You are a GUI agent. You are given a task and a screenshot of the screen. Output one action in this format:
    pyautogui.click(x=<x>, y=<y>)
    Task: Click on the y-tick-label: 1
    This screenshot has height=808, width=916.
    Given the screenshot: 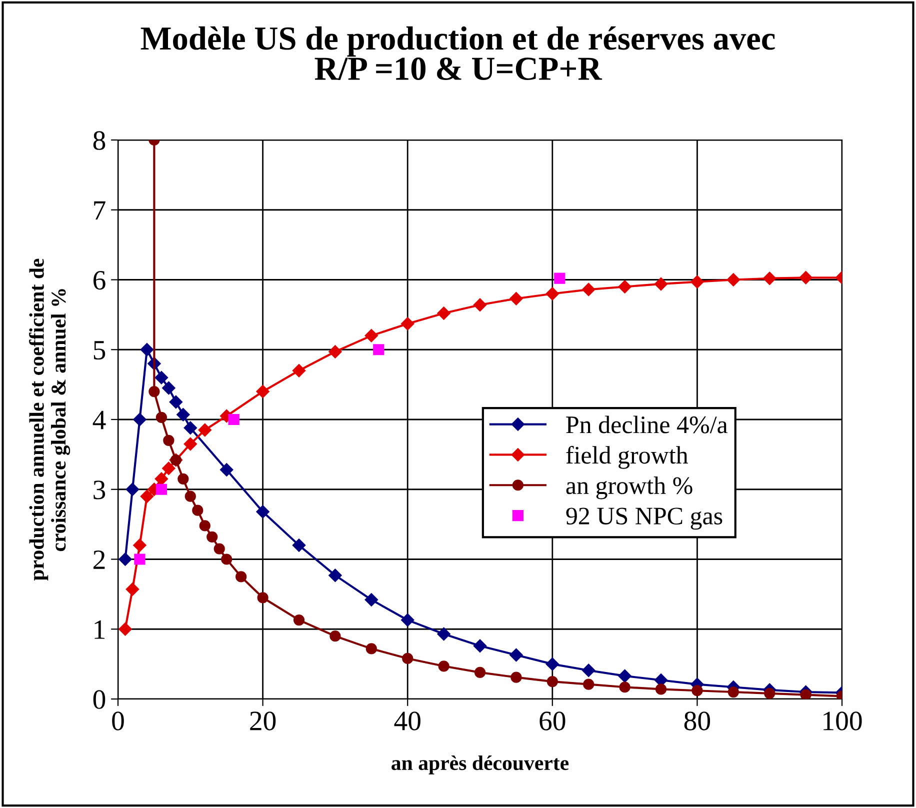 What is the action you would take?
    pyautogui.click(x=99, y=629)
    